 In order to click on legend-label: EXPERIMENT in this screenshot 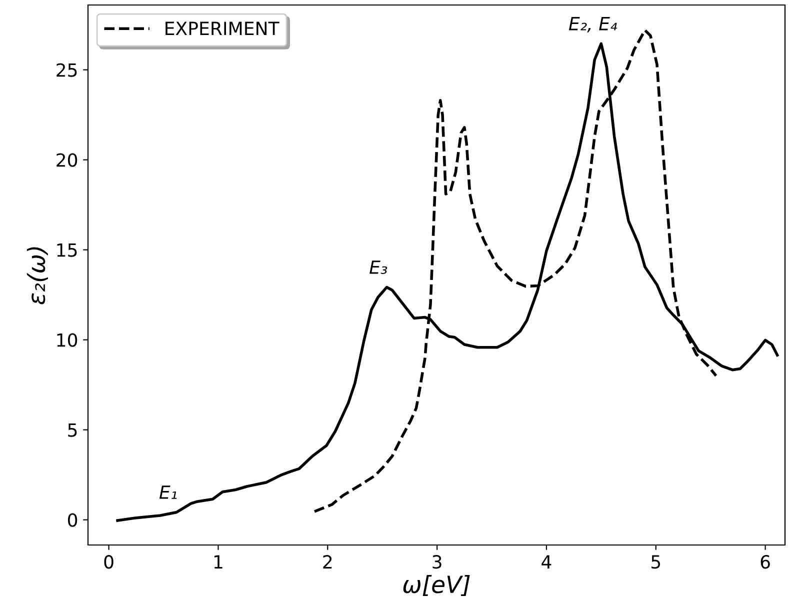, I will do `click(223, 28)`.